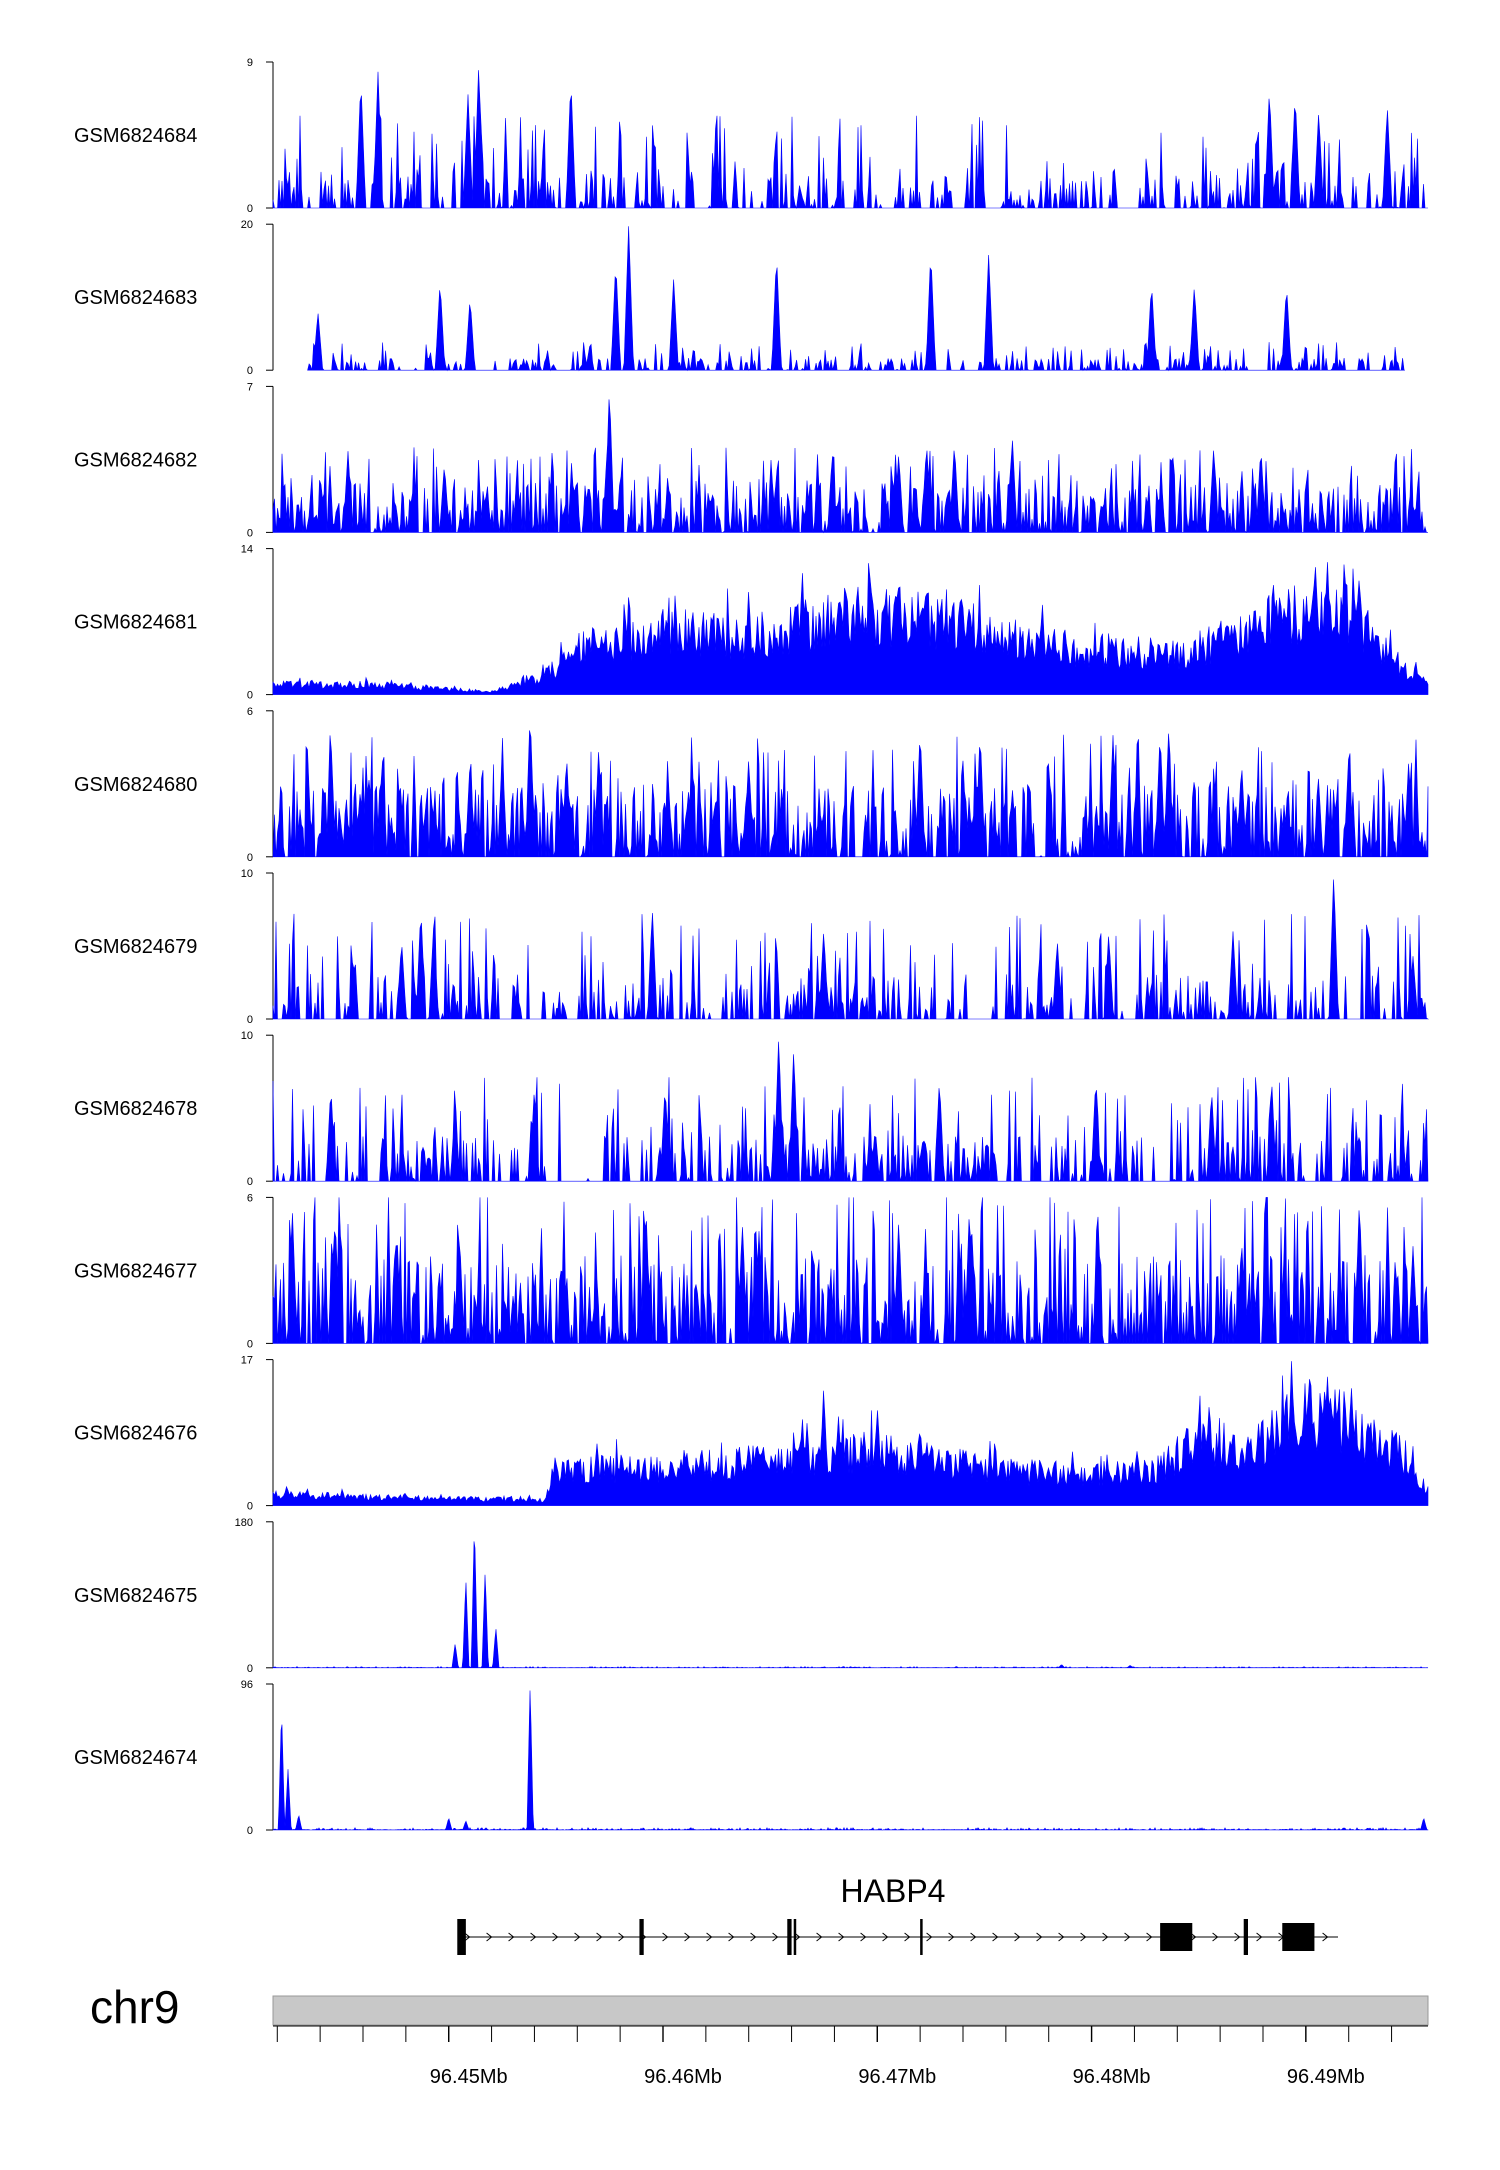 This screenshot has width=1500, height=2170. I want to click on track-name-label: GSM6824682, so click(135, 460).